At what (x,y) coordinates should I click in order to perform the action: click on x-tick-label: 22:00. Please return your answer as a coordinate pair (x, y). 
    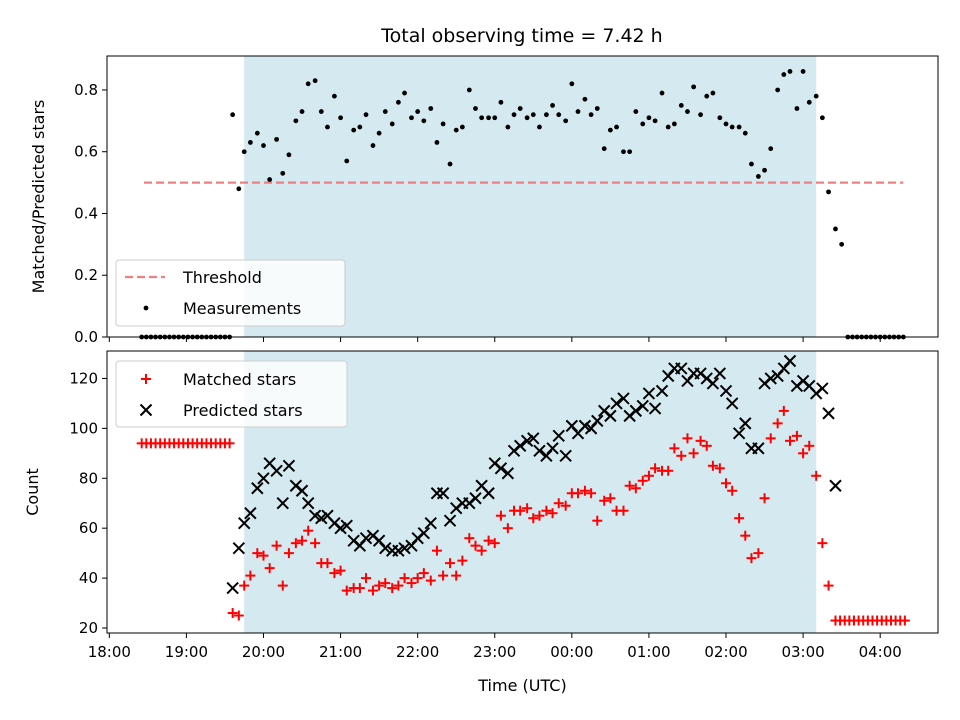
    Looking at the image, I should click on (417, 652).